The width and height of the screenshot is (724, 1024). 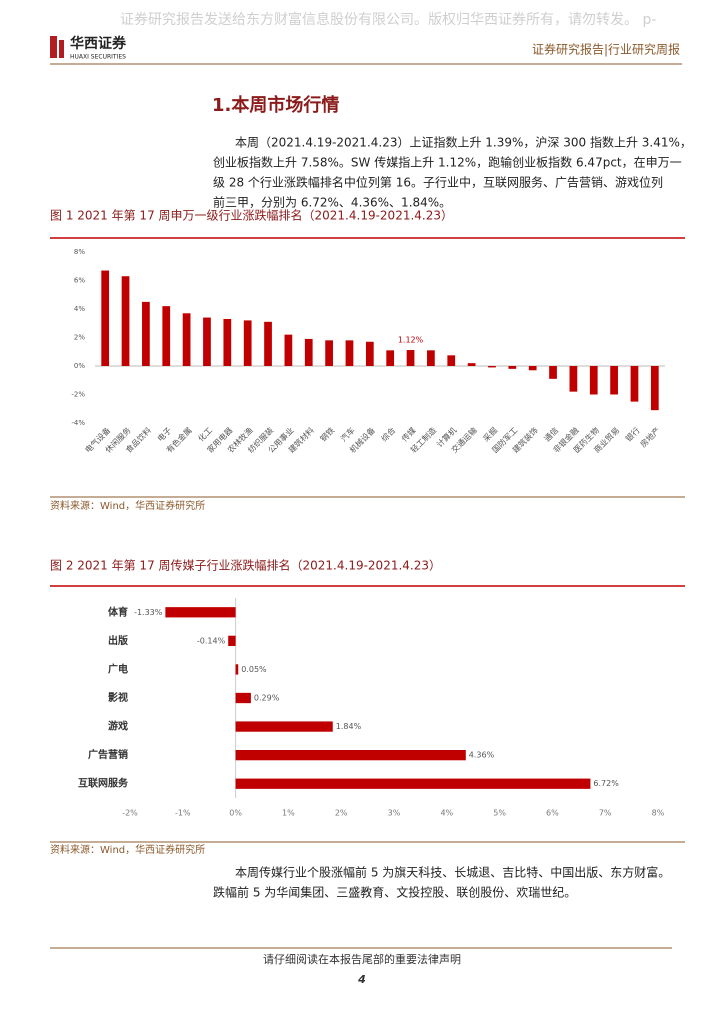 I want to click on x-tick-label: 银行, so click(x=632, y=434).